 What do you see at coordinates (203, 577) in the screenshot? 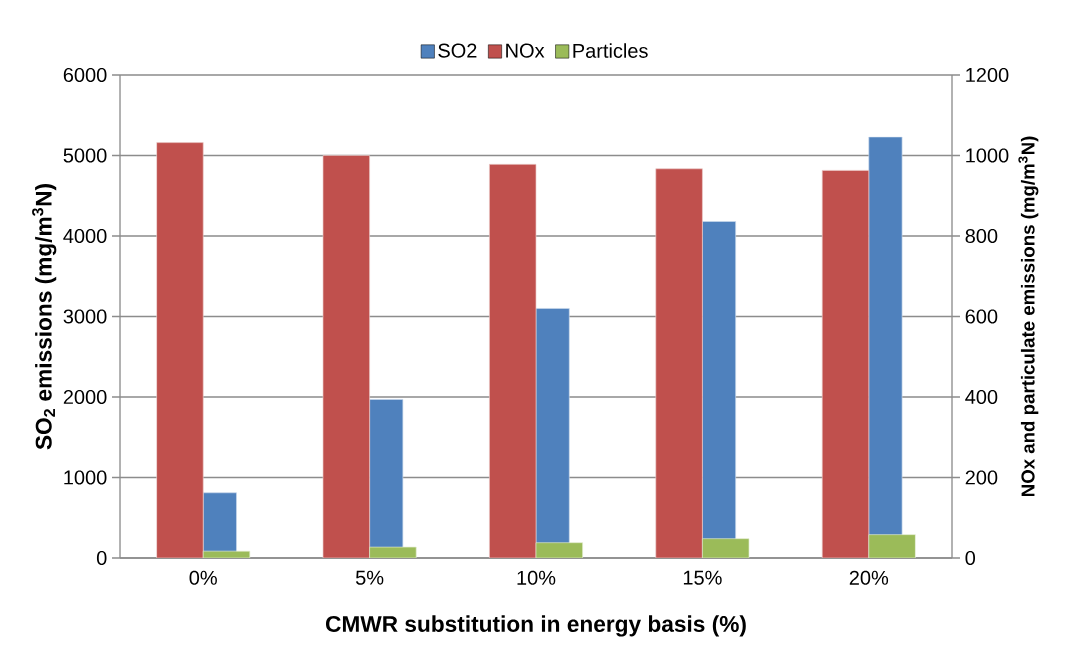
I see `x-tick-label: 0%` at bounding box center [203, 577].